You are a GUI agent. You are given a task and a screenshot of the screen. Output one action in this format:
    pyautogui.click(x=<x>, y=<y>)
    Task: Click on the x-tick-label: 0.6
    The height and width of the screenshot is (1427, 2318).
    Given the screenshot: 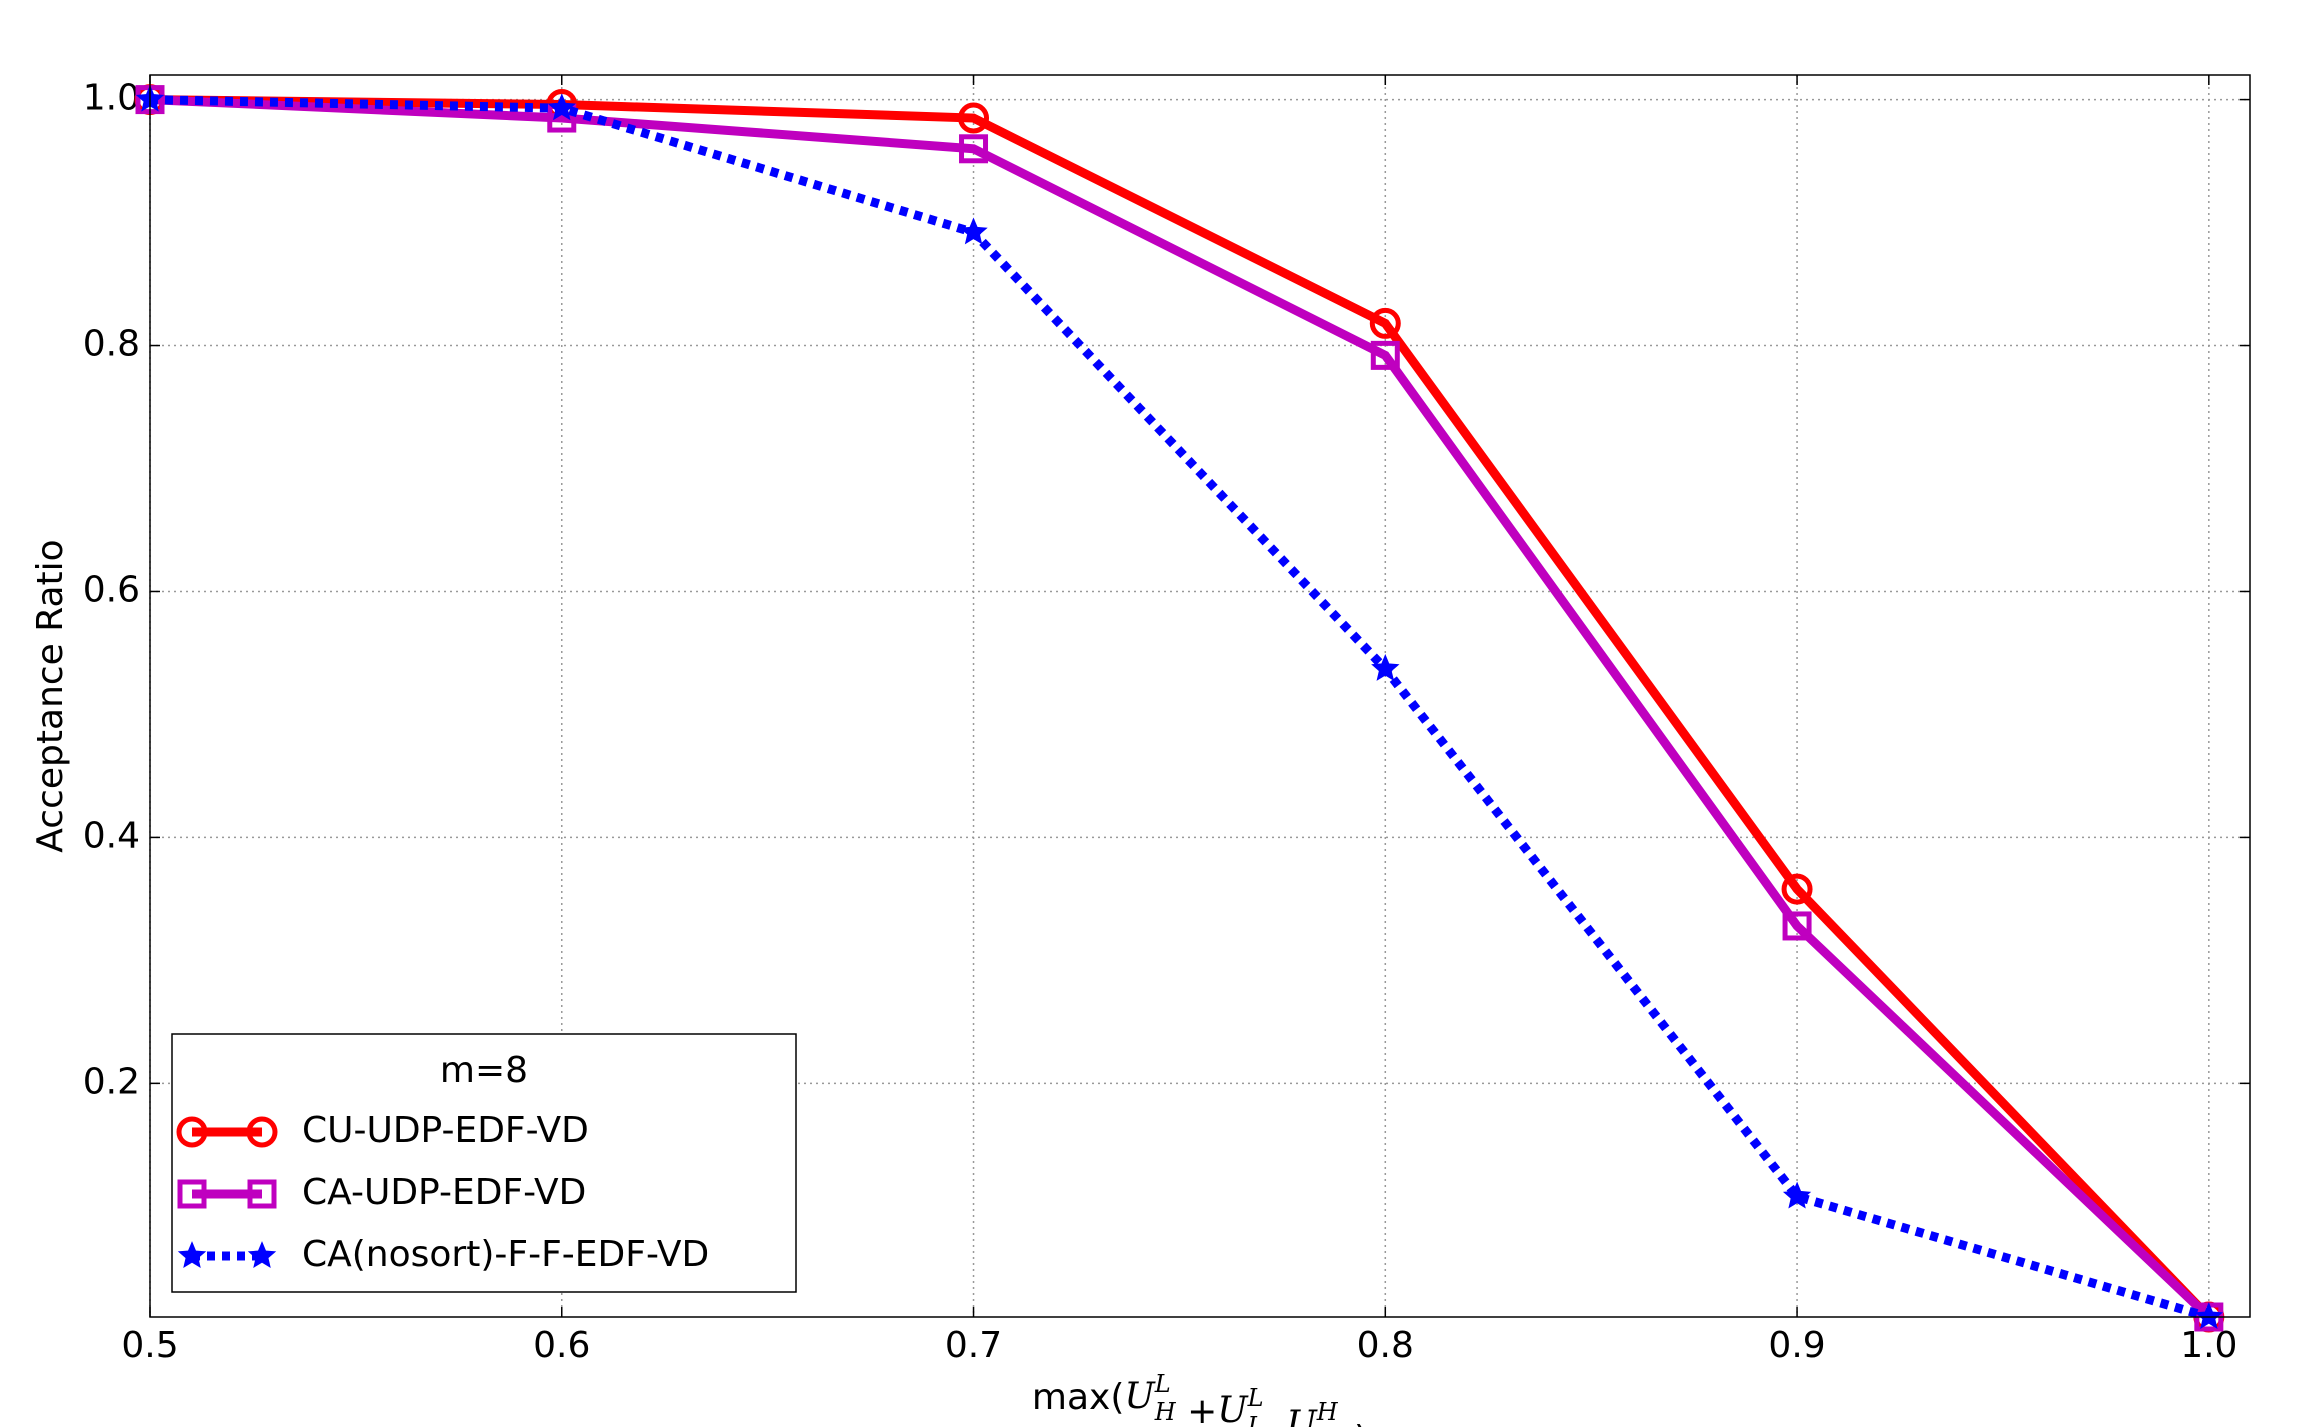 What is the action you would take?
    pyautogui.click(x=561, y=1345)
    